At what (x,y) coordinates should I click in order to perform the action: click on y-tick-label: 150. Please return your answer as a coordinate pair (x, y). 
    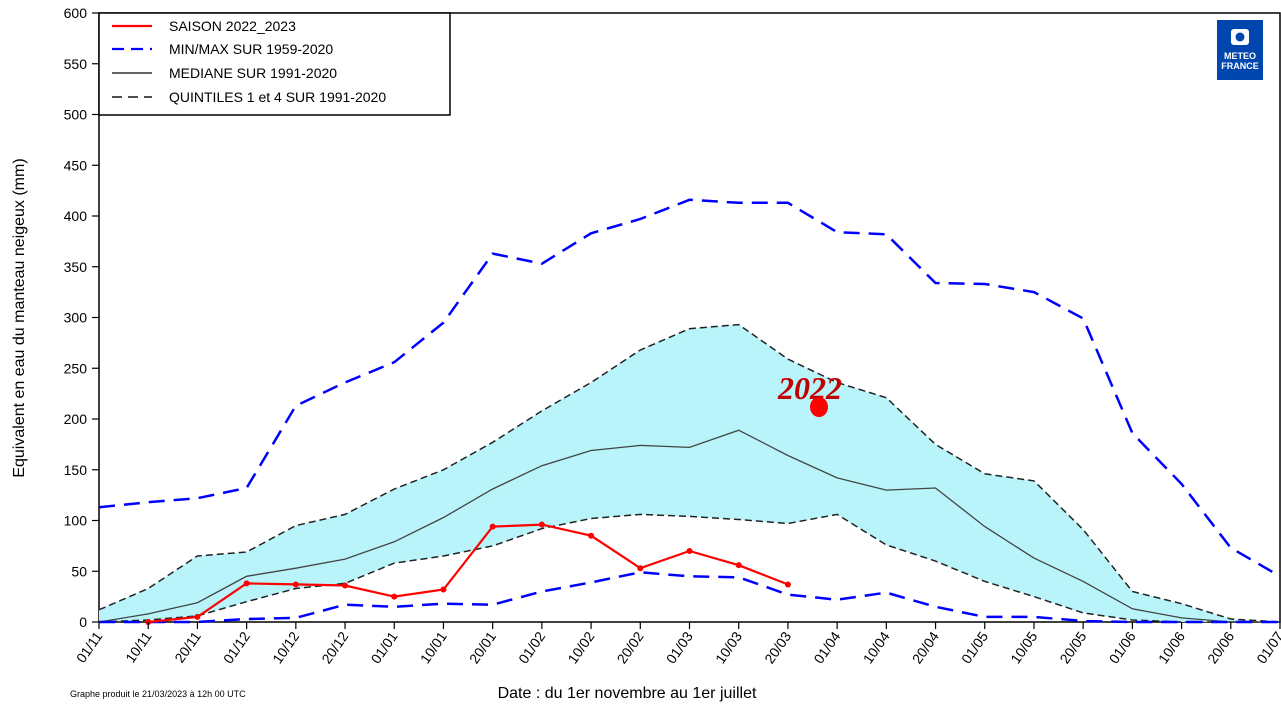
    Looking at the image, I should click on (76, 470).